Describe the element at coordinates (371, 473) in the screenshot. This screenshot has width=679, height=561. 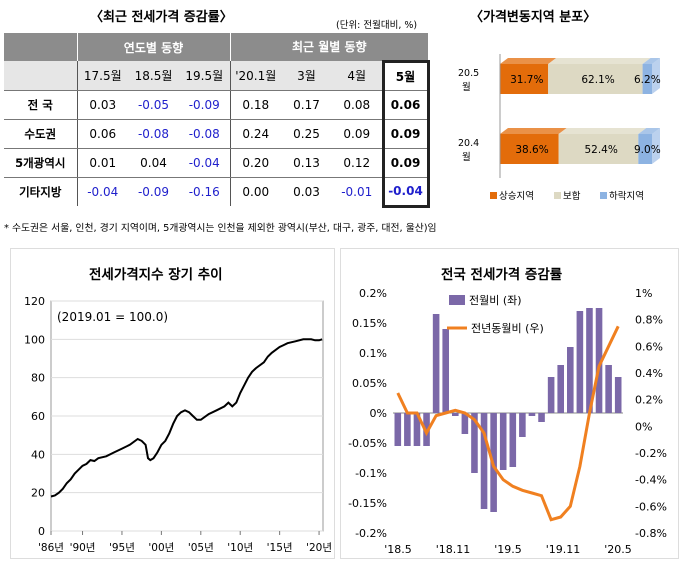
I see `left-y-tick-label: -0.1%` at that location.